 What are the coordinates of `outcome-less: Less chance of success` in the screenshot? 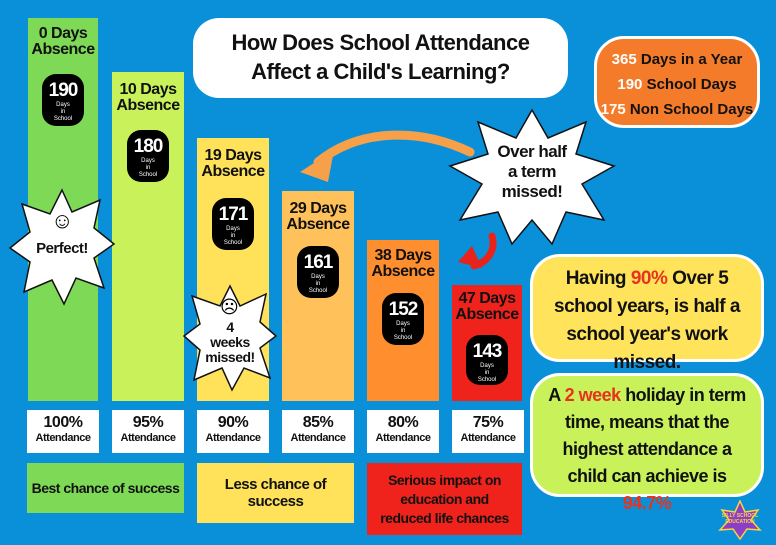 It's located at (275, 493).